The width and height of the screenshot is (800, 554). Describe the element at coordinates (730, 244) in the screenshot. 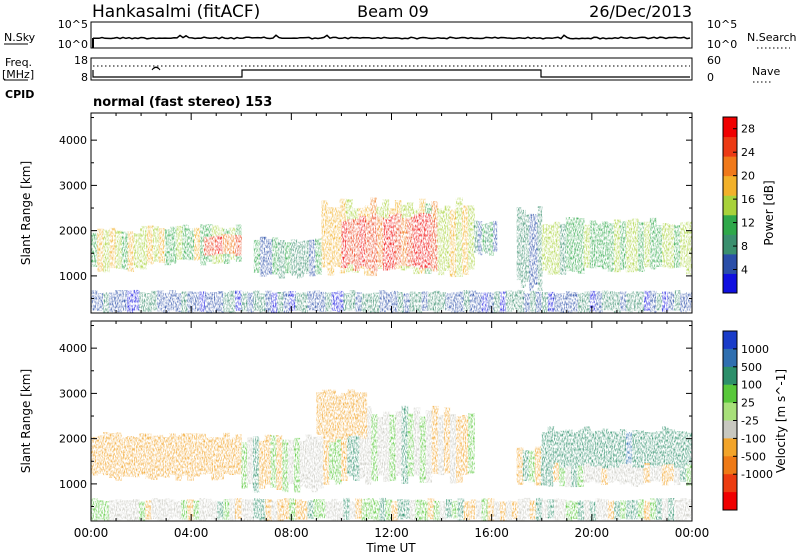

I see `power-colorbar-swatch` at that location.